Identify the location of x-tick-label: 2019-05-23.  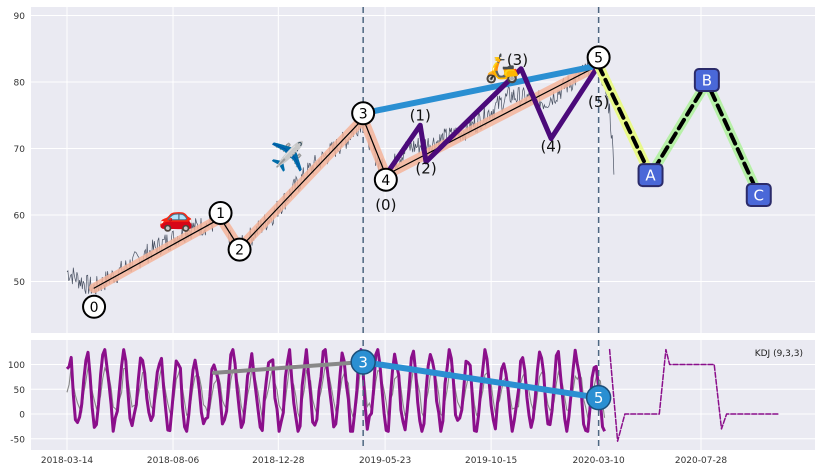
(385, 461).